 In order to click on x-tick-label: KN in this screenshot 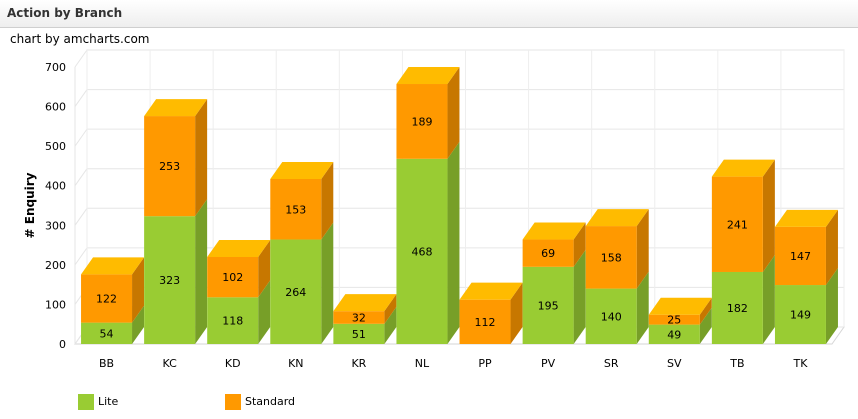, I will do `click(295, 363)`.